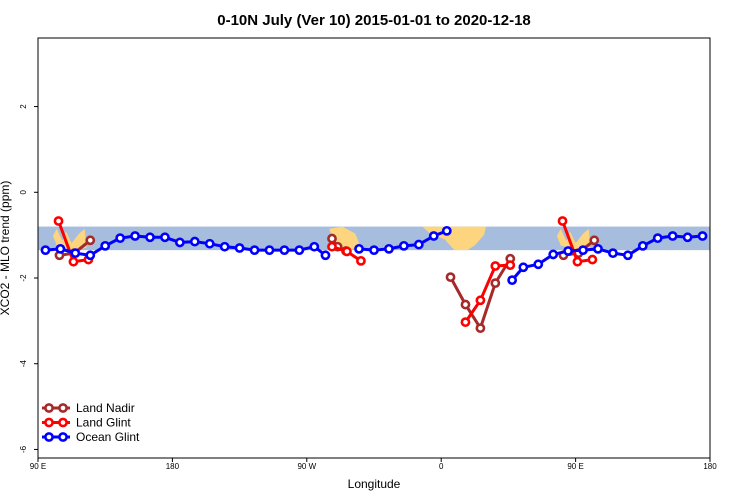 Image resolution: width=750 pixels, height=500 pixels. What do you see at coordinates (454, 238) in the screenshot?
I see `land-africa` at bounding box center [454, 238].